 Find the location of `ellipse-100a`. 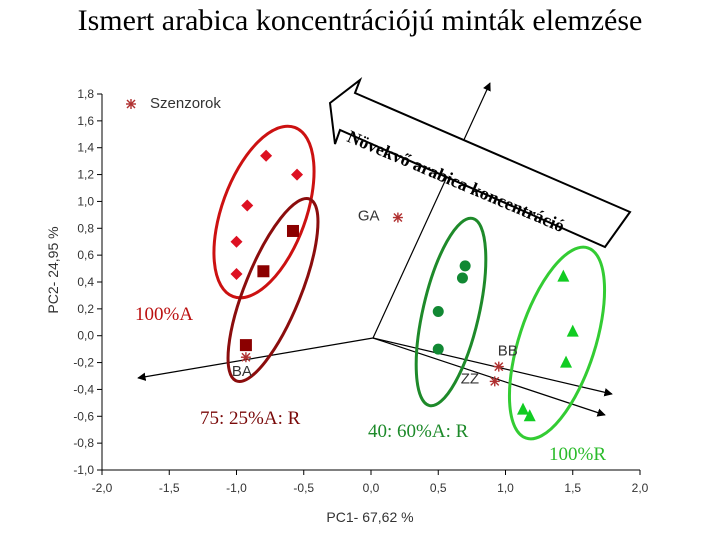

ellipse-100a is located at coordinates (264, 212).